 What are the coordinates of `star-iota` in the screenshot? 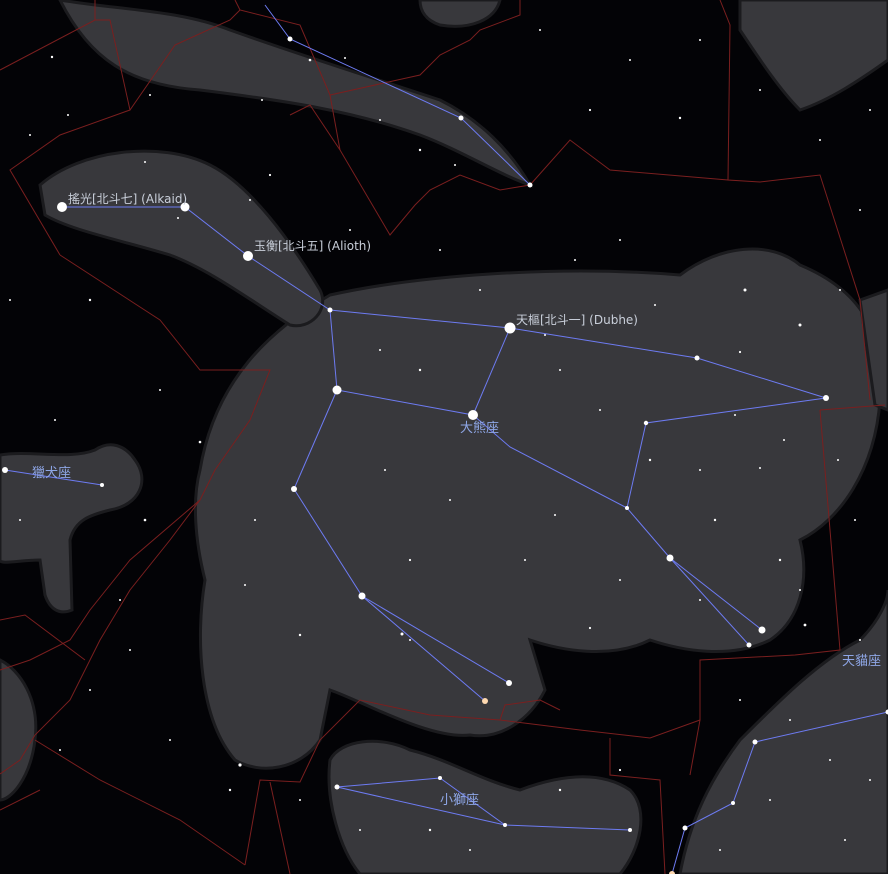 It's located at (749, 645).